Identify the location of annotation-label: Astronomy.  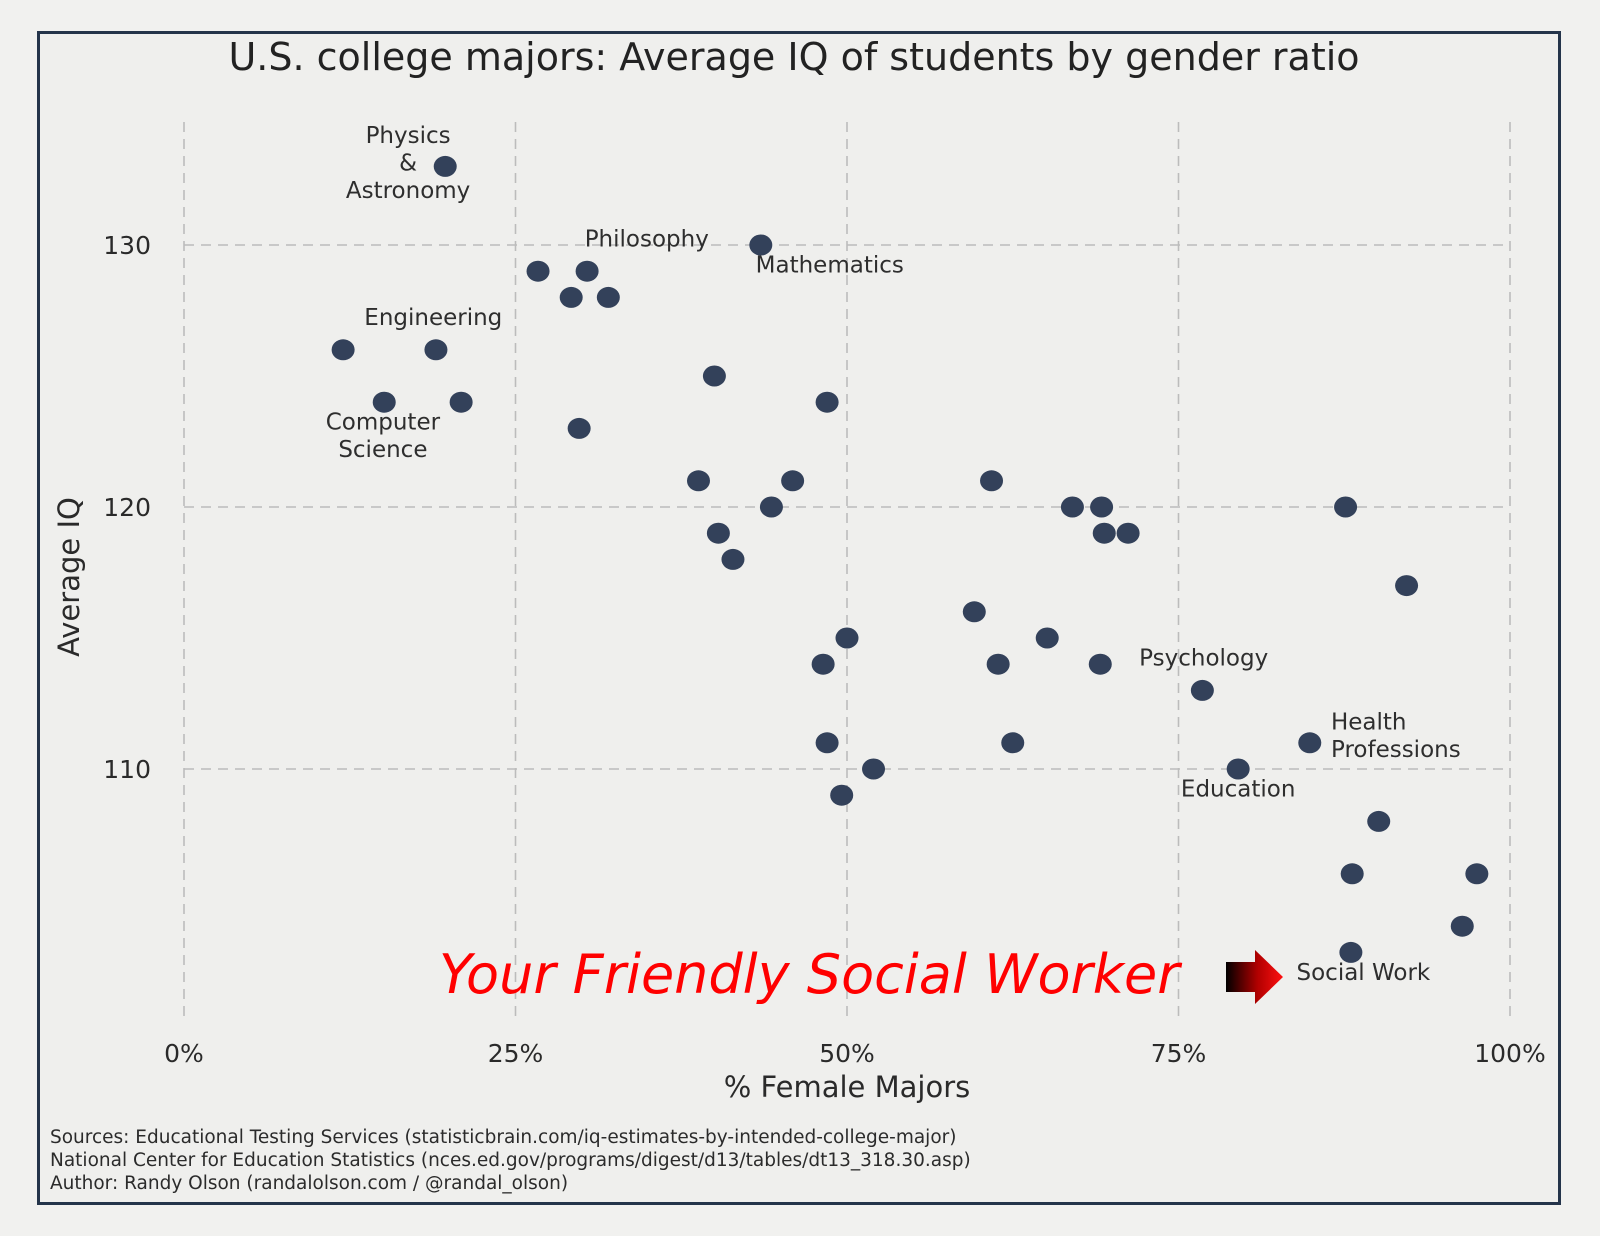
(408, 191).